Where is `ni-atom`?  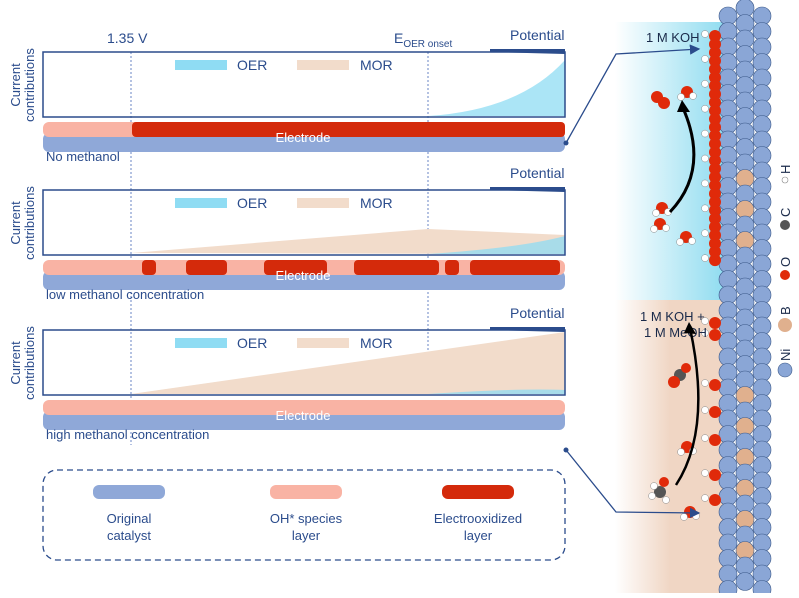 ni-atom is located at coordinates (745, 581).